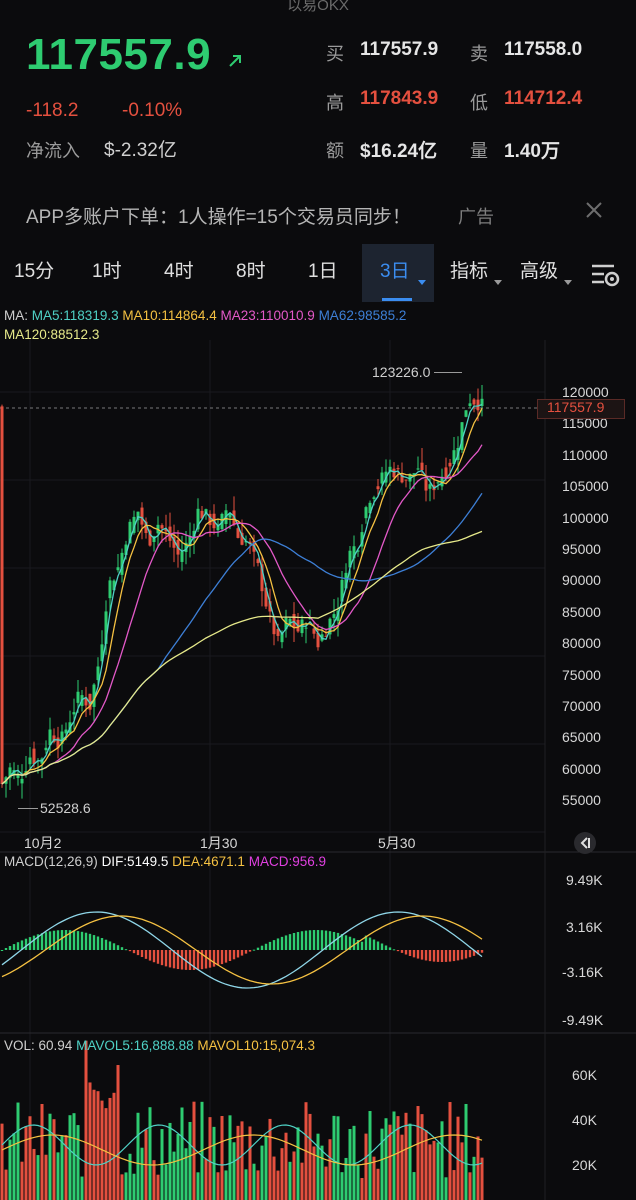  I want to click on tab-indicators: 指标, so click(469, 271).